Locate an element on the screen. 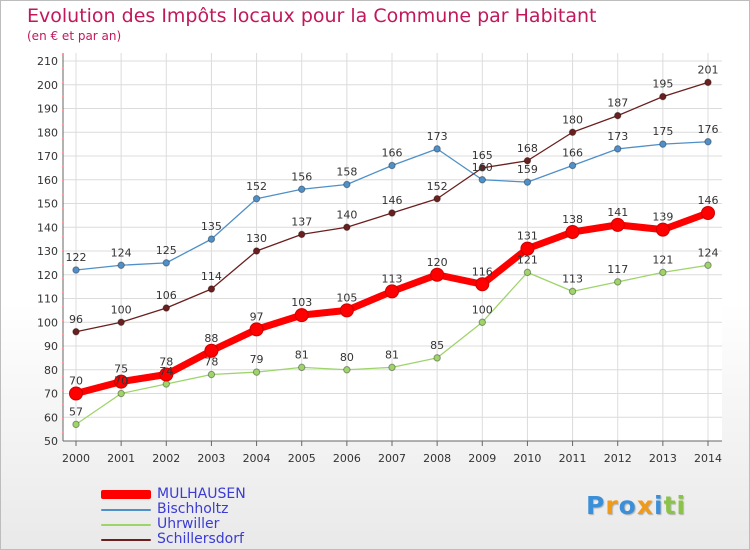 The width and height of the screenshot is (750, 550). data-label-uhrwiller: 81 is located at coordinates (392, 354).